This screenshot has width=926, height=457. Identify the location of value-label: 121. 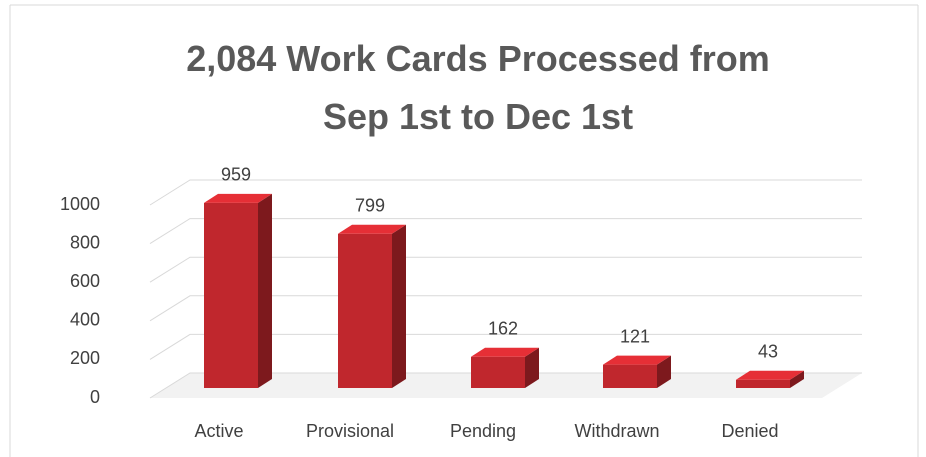
(635, 336).